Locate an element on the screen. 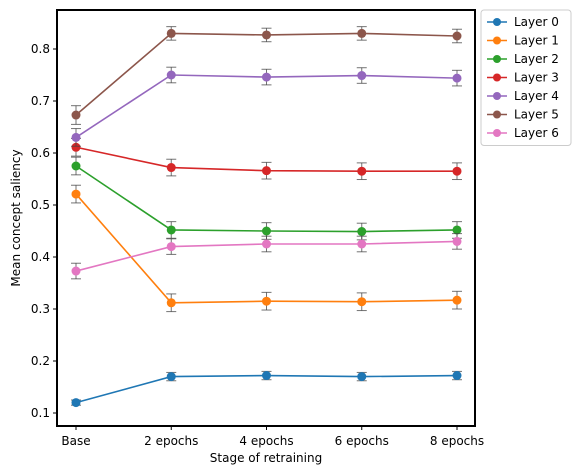 The width and height of the screenshot is (572, 466). y-tick-label: 0.1 is located at coordinates (40, 413).